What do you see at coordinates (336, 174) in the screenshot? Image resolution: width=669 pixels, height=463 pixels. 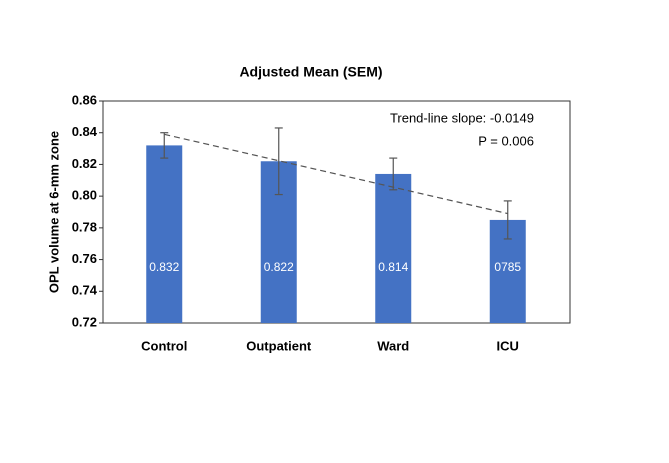 I see `trend-line` at bounding box center [336, 174].